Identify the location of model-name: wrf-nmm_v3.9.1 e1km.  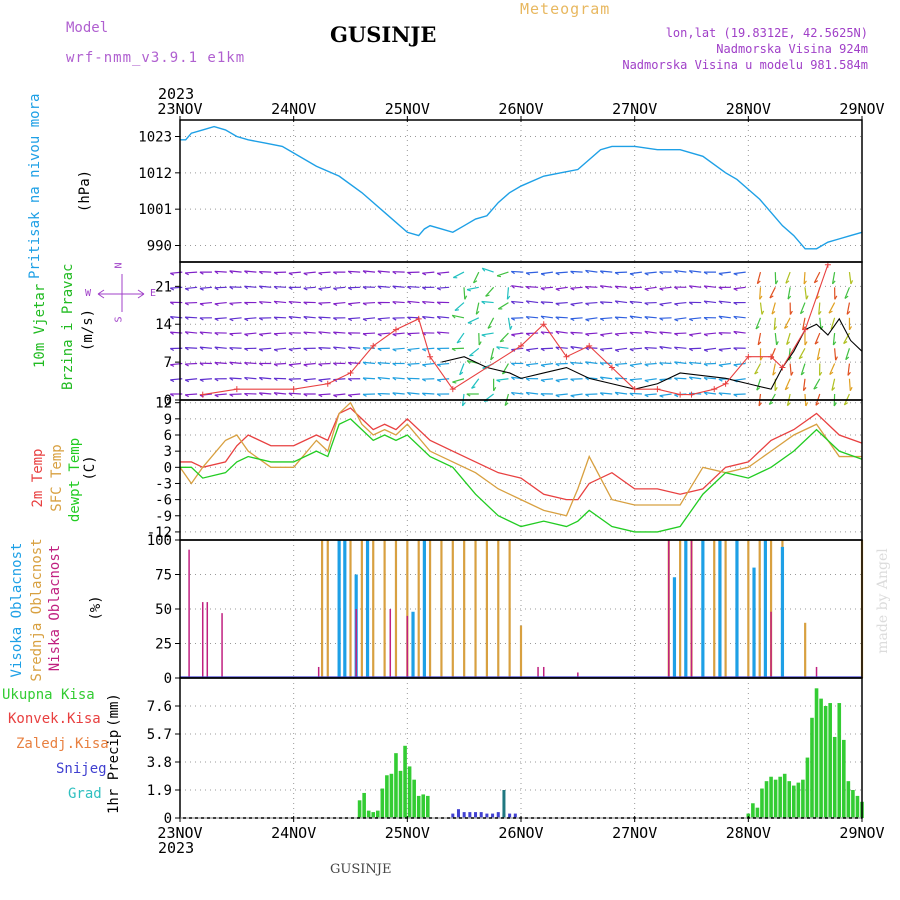
(156, 58).